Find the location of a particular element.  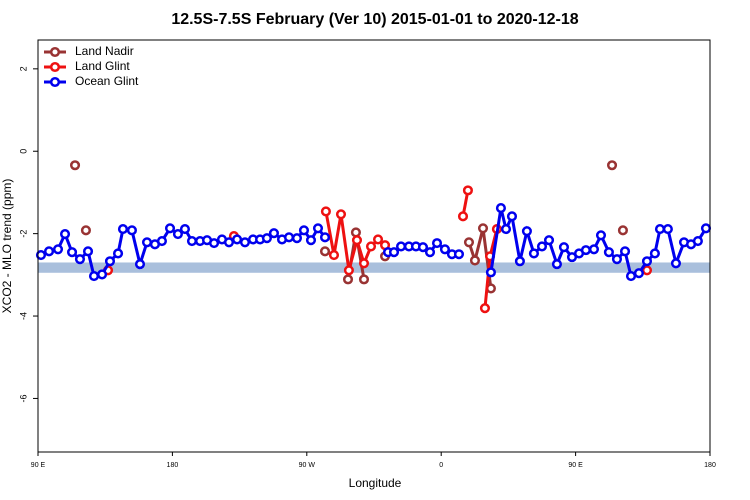

x-tick-label: 0 is located at coordinates (441, 465).